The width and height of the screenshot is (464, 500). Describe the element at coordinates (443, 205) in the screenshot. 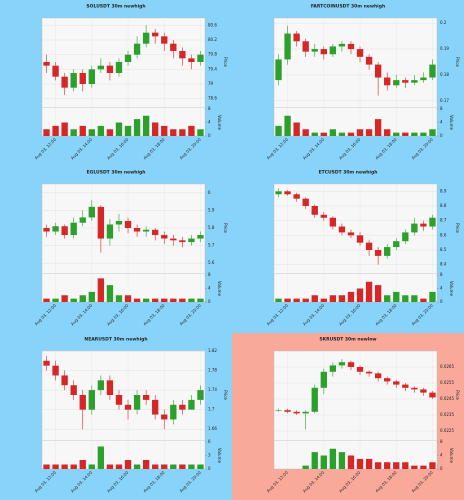

I see `y-tick-label: 8.8` at that location.